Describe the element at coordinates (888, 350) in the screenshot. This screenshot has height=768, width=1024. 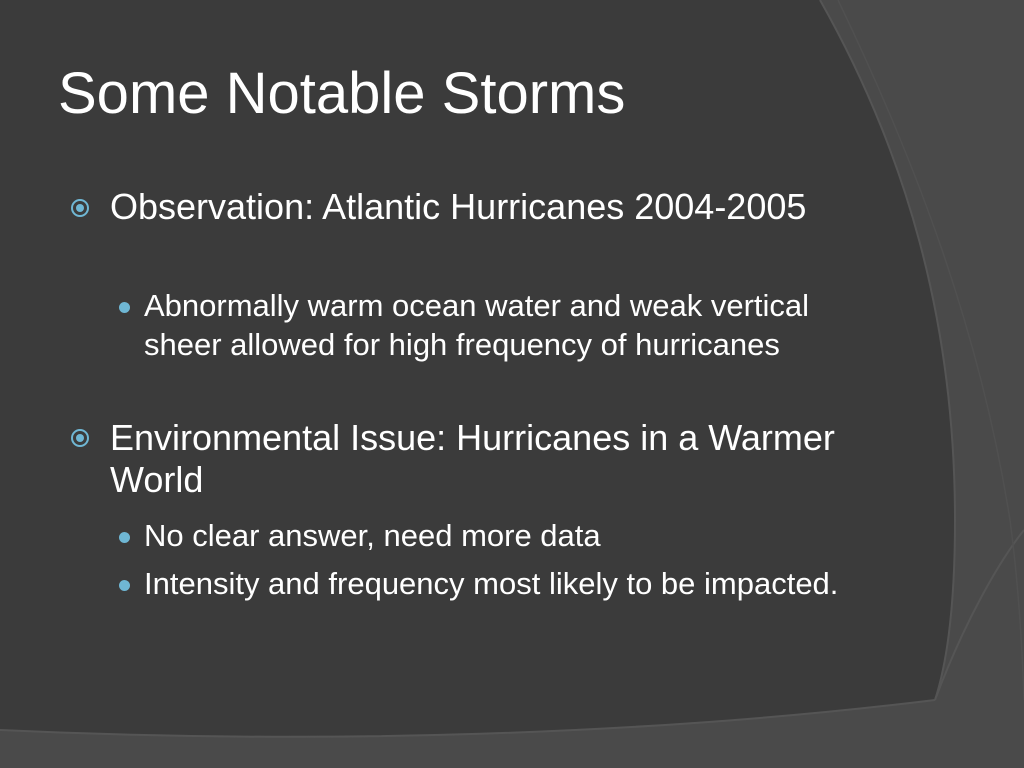
I see `background-curve-line` at that location.